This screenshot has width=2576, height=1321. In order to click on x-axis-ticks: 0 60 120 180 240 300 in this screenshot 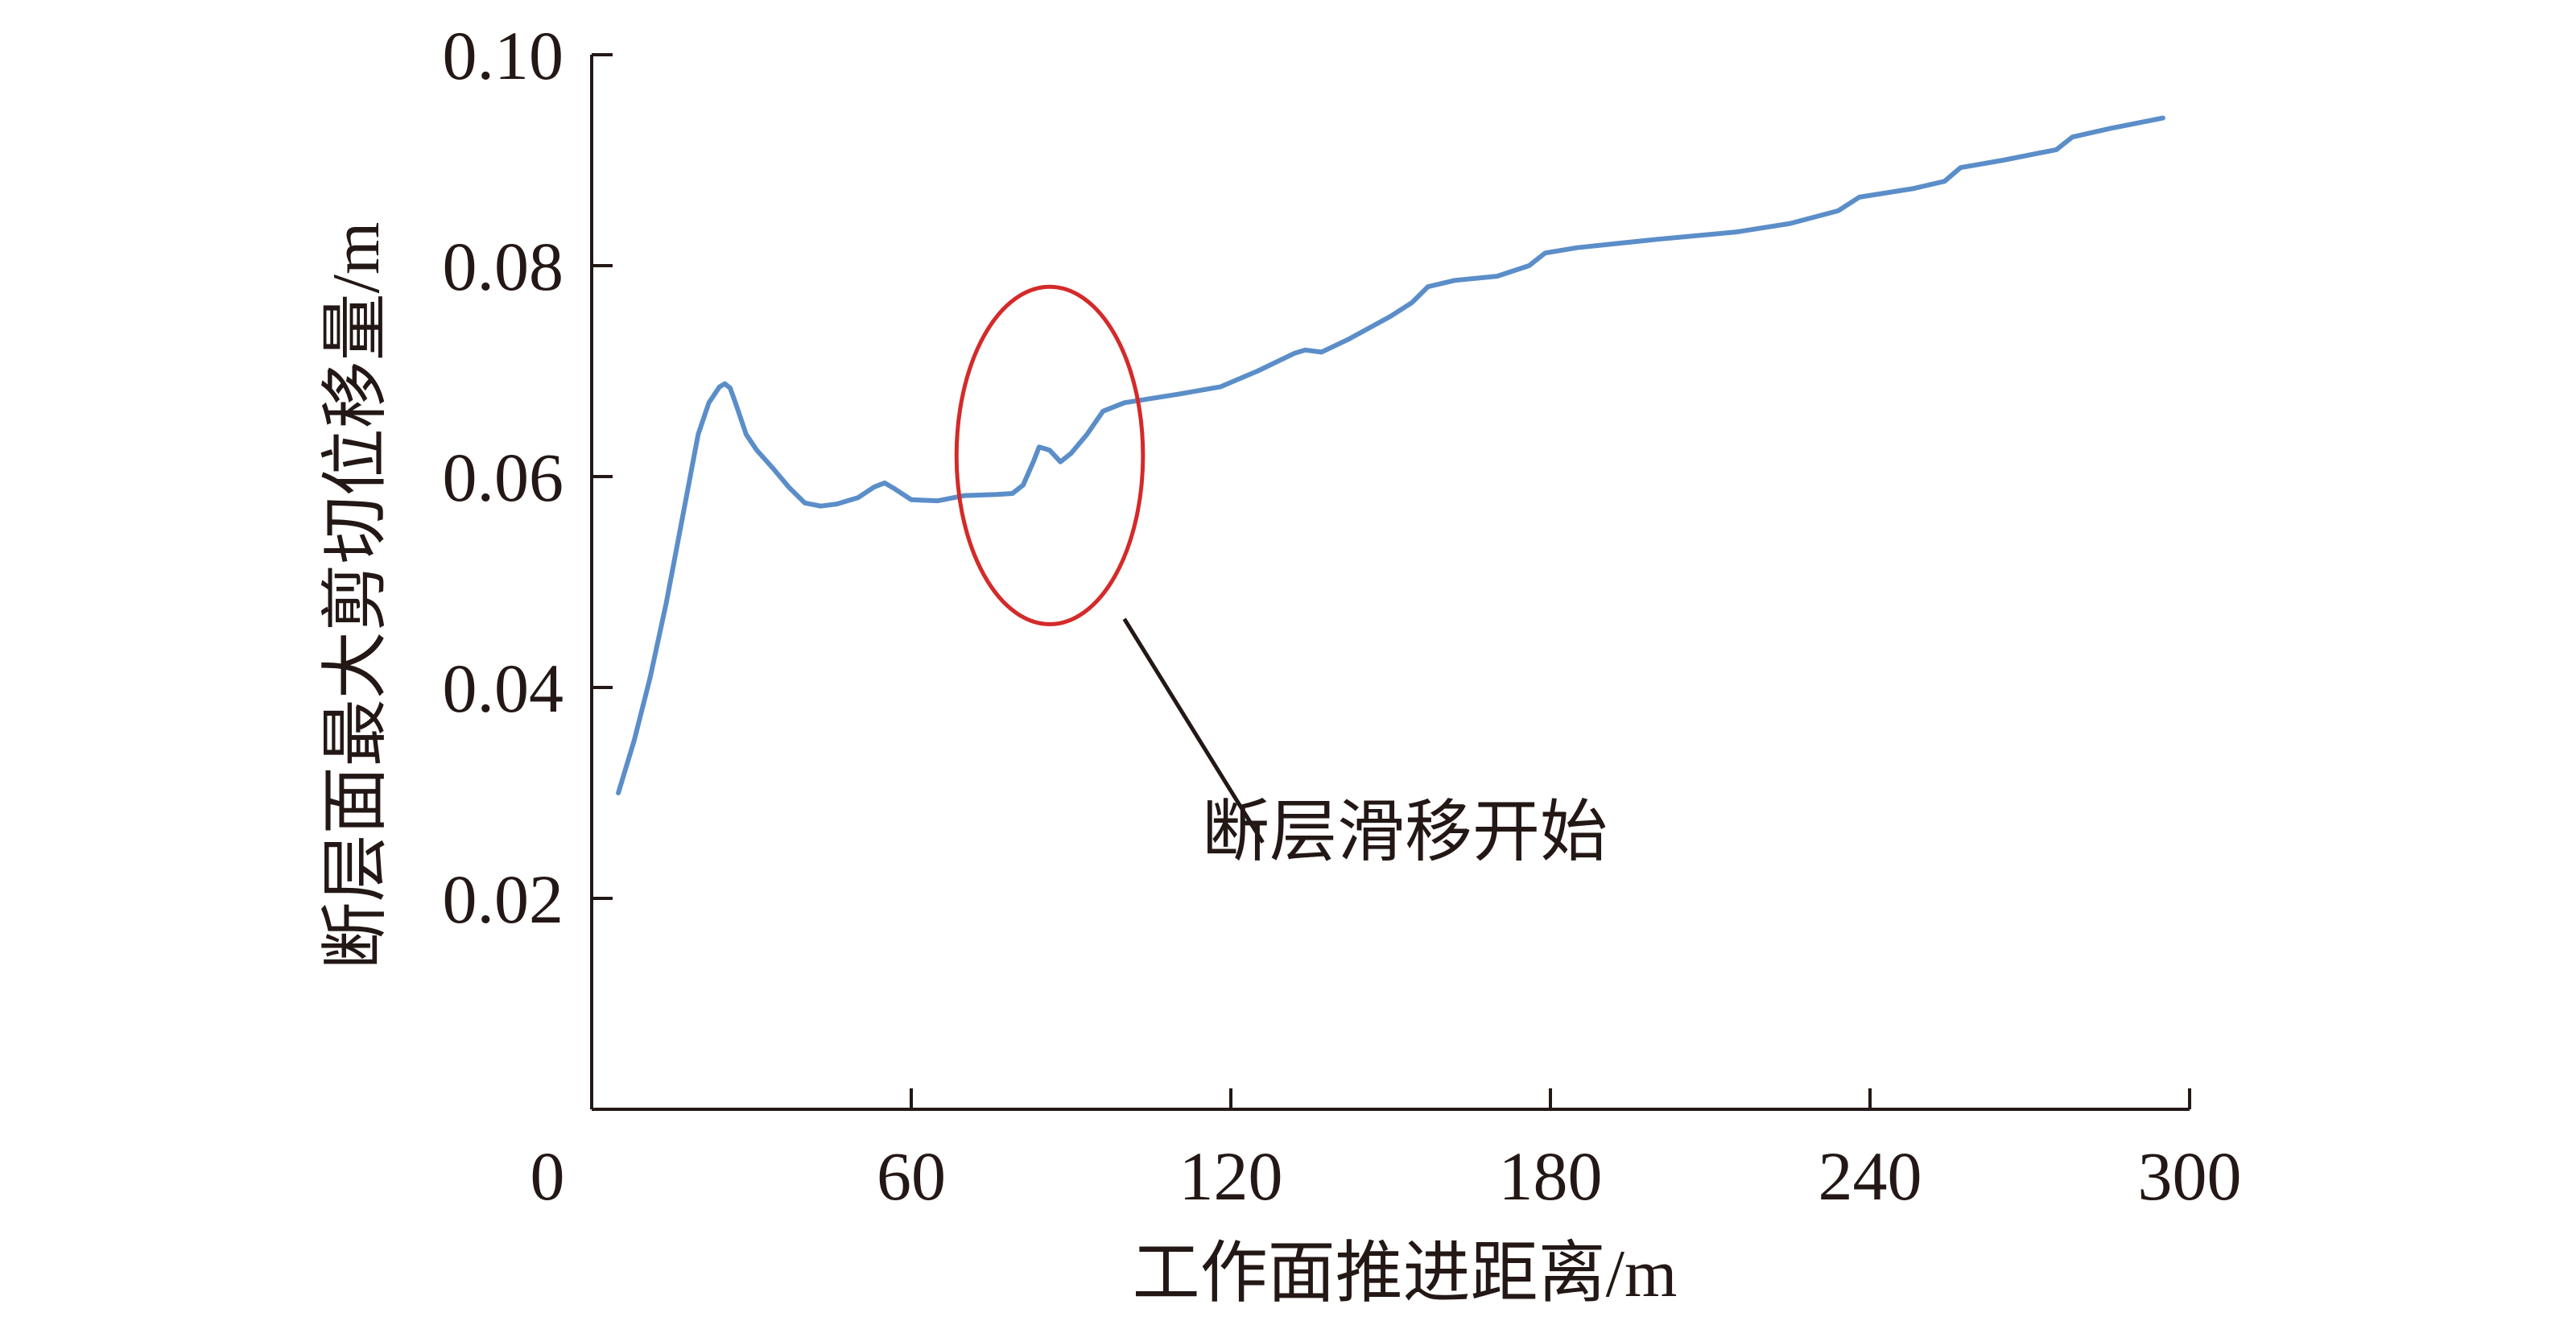, I will do `click(1386, 1151)`.